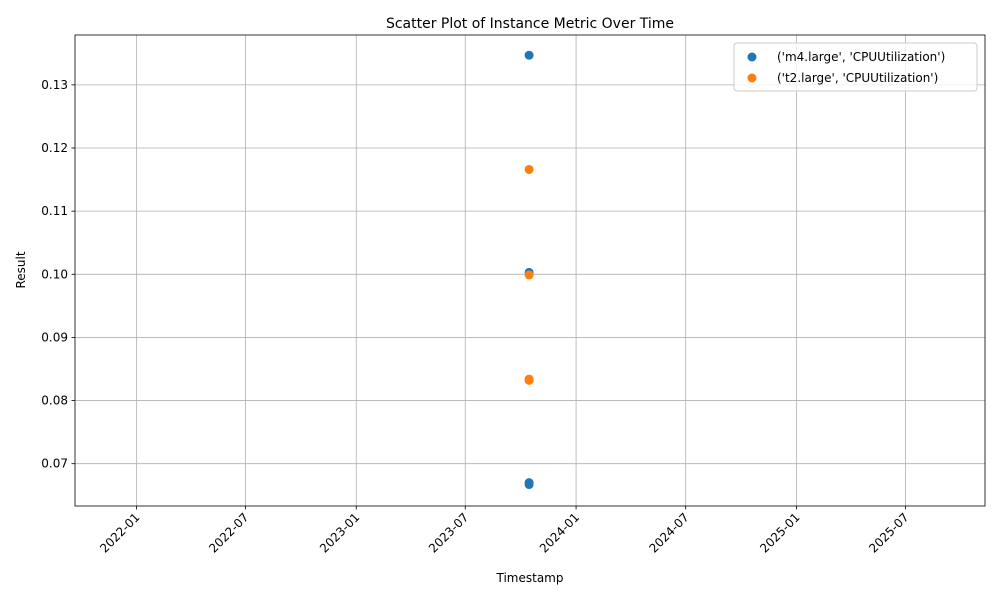 The image size is (1000, 600). Describe the element at coordinates (339, 532) in the screenshot. I see `x-tick-label: 2023-01` at that location.